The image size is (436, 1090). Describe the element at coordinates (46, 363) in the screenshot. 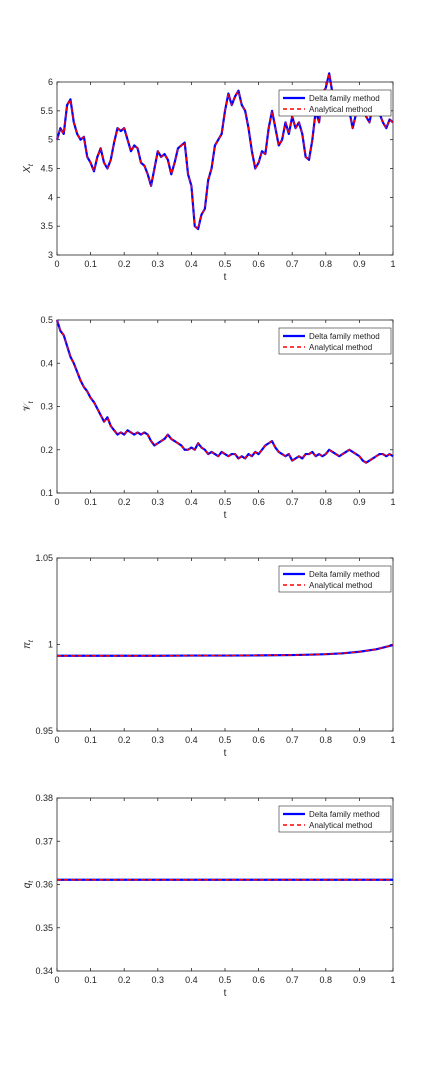

I see `y-tick-label: 0.4` at that location.